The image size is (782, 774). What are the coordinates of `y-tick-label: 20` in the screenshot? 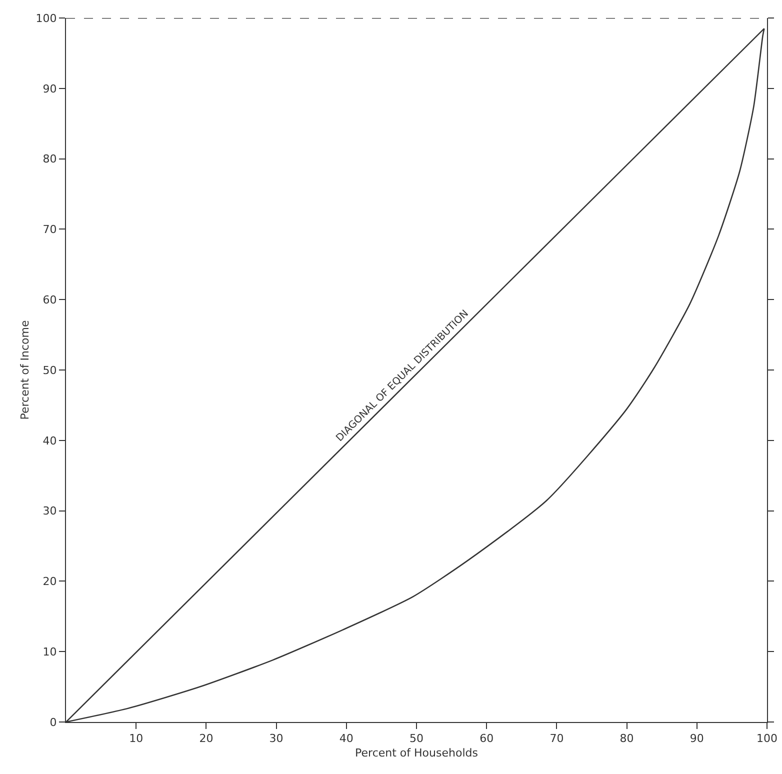 It's located at (49, 581).